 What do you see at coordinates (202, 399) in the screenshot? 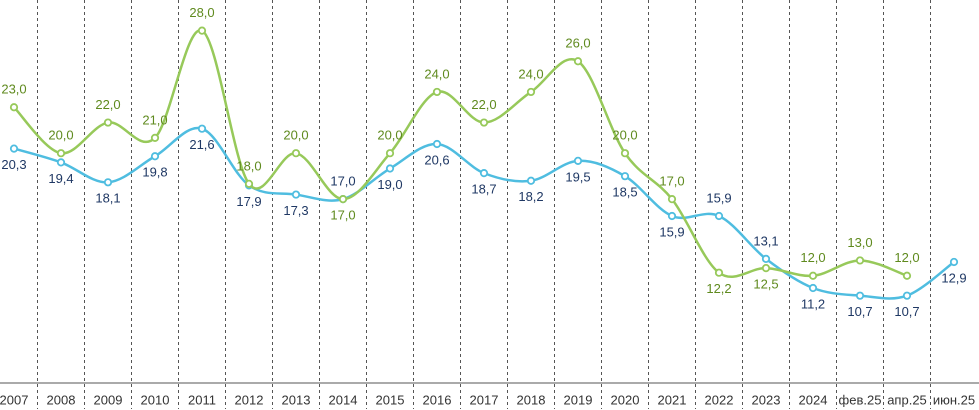
I see `x-tick-label: 2011` at bounding box center [202, 399].